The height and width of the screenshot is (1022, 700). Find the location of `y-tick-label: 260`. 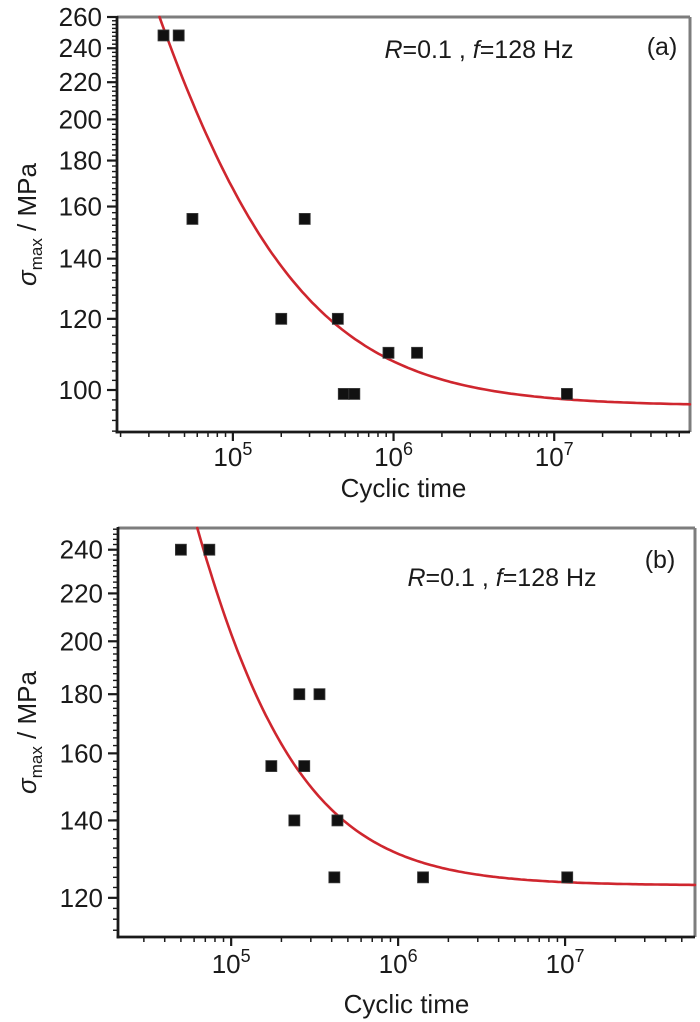

y-tick-label: 260 is located at coordinates (80, 17).